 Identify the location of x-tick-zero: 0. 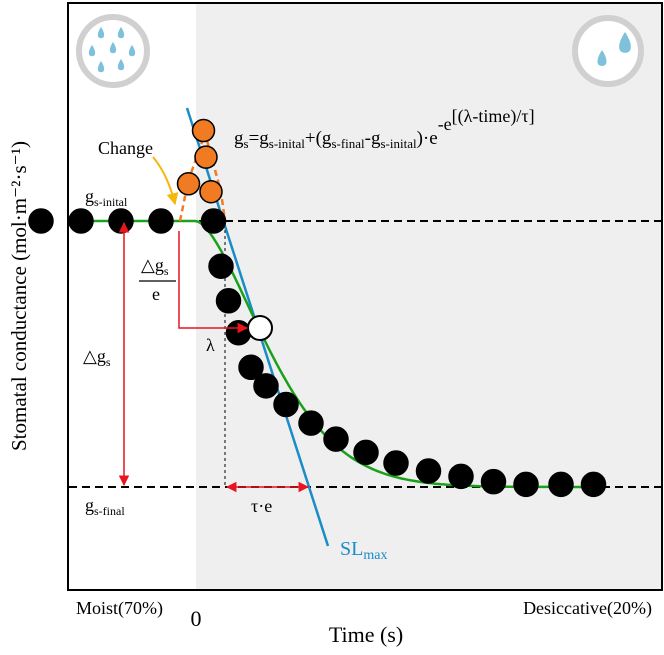
(196, 618).